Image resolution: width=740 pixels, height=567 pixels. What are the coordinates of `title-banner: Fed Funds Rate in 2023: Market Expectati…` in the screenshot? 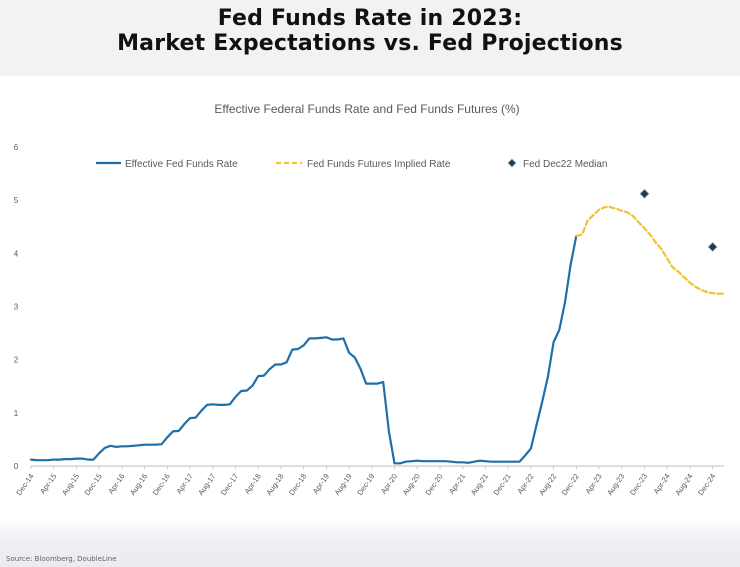 It's located at (370, 38).